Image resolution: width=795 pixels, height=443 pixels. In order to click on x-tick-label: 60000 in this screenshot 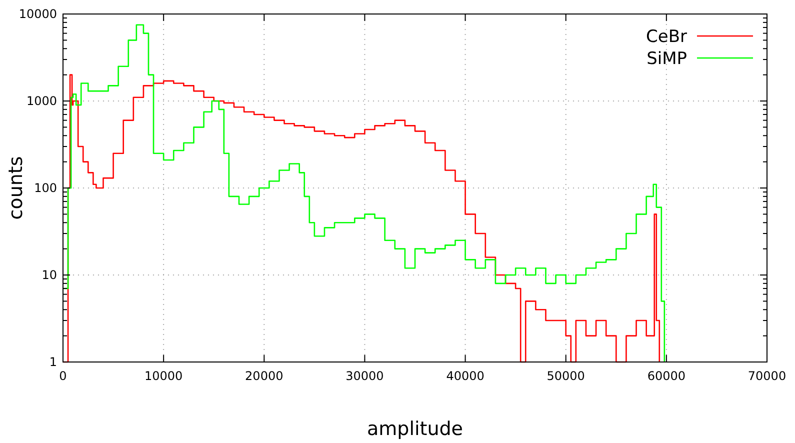, I will do `click(666, 376)`.